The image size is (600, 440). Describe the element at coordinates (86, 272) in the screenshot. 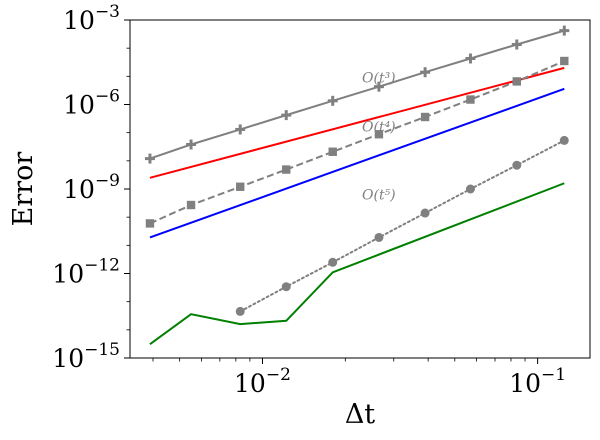

I see `y-tick-label: 10⁻¹²` at that location.